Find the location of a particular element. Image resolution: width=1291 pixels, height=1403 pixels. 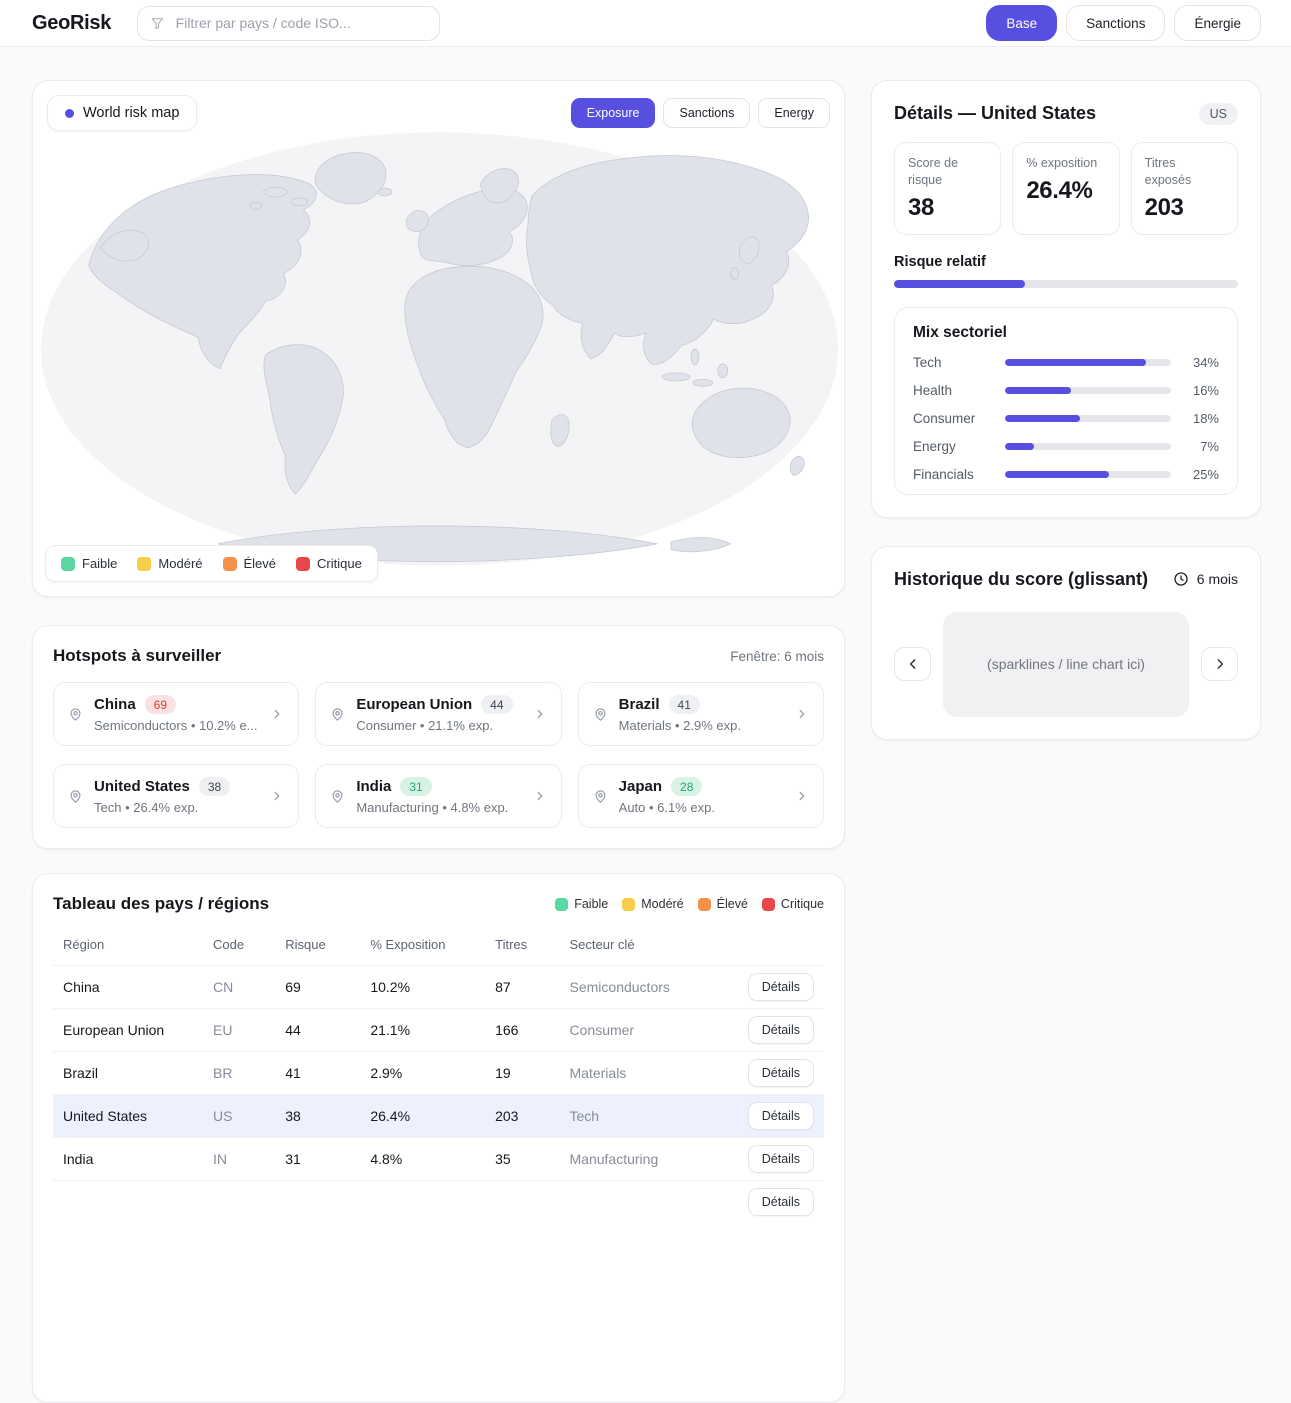

table-title: Tableau des pays / régions is located at coordinates (161, 903).